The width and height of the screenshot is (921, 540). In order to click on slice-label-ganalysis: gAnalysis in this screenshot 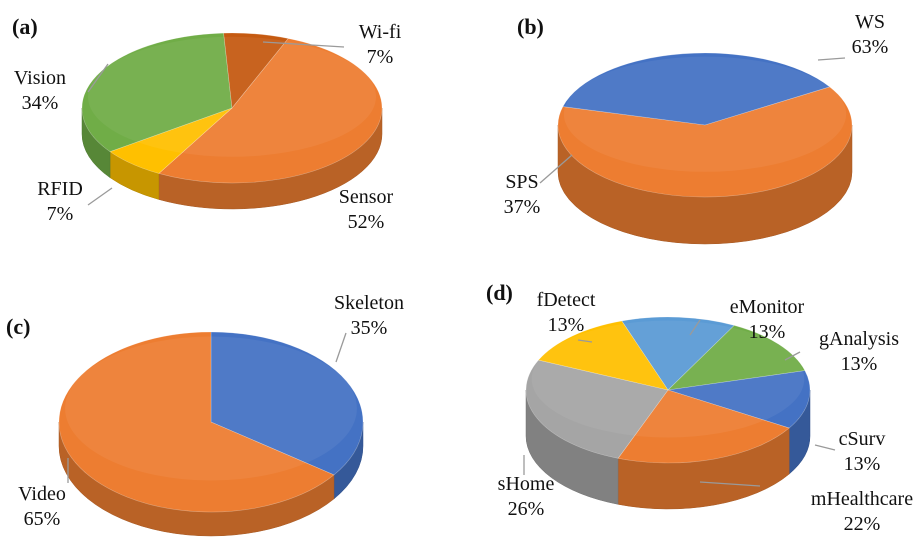, I will do `click(859, 339)`.